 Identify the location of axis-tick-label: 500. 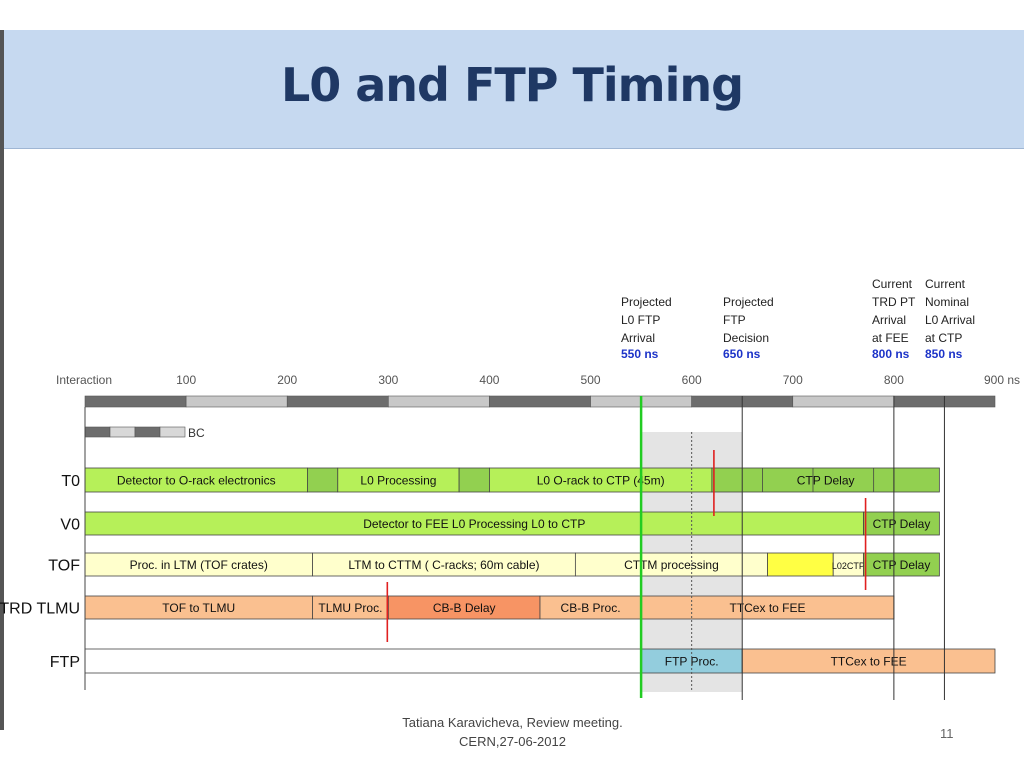
(591, 380).